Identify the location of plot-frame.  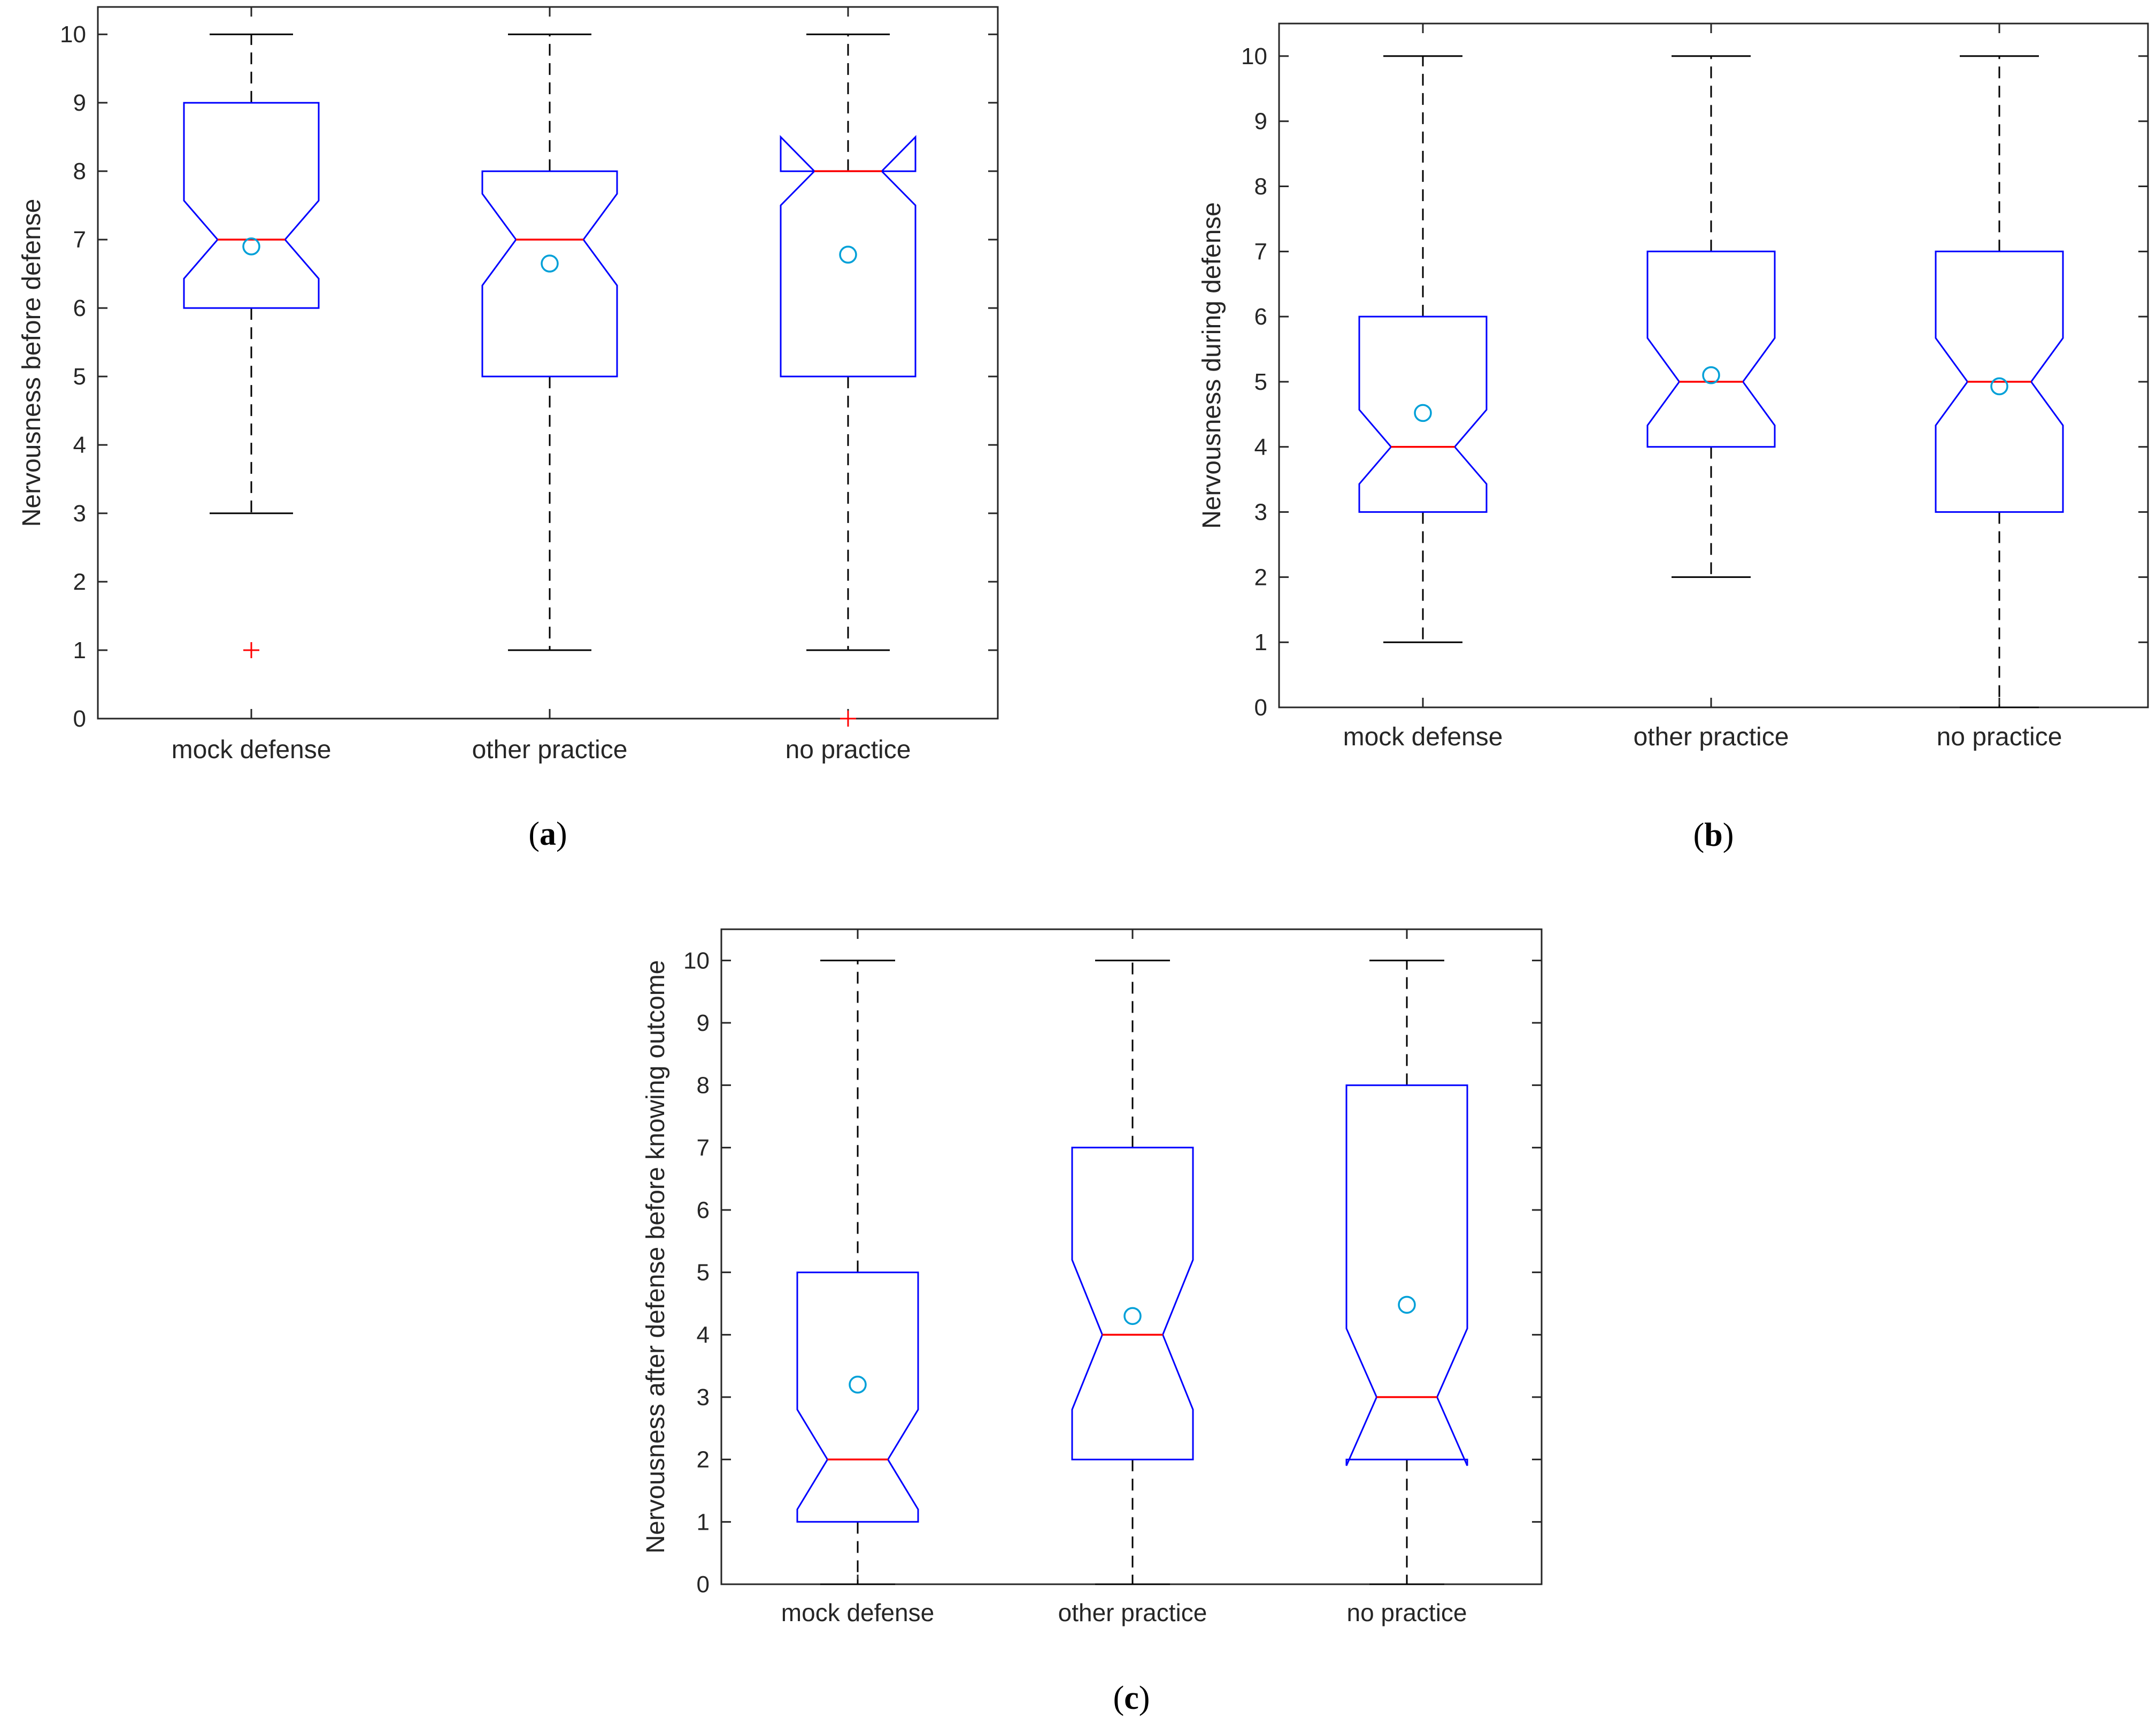
(1131, 1257).